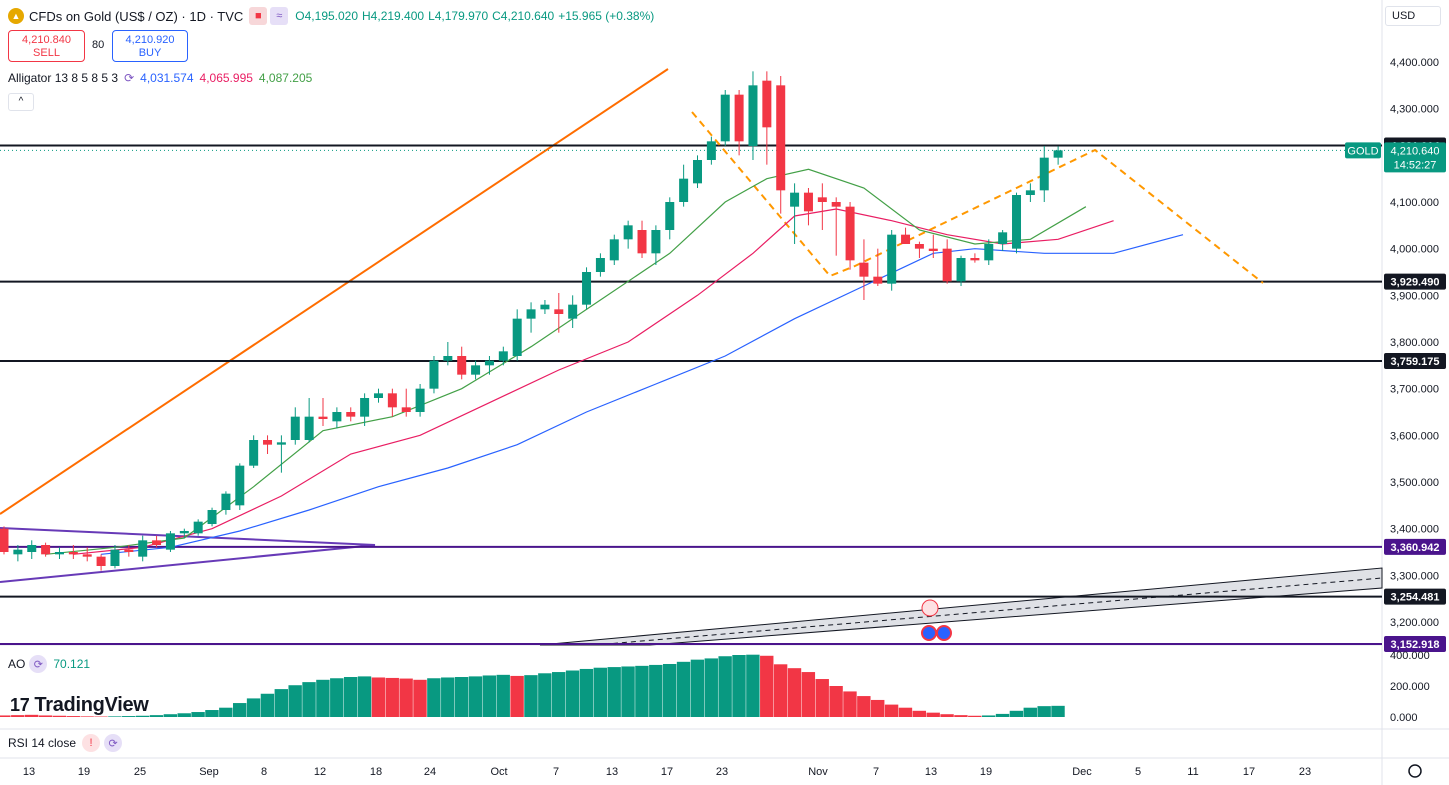 The height and width of the screenshot is (785, 1449). What do you see at coordinates (977, 197) in the screenshot?
I see `forecast-path` at bounding box center [977, 197].